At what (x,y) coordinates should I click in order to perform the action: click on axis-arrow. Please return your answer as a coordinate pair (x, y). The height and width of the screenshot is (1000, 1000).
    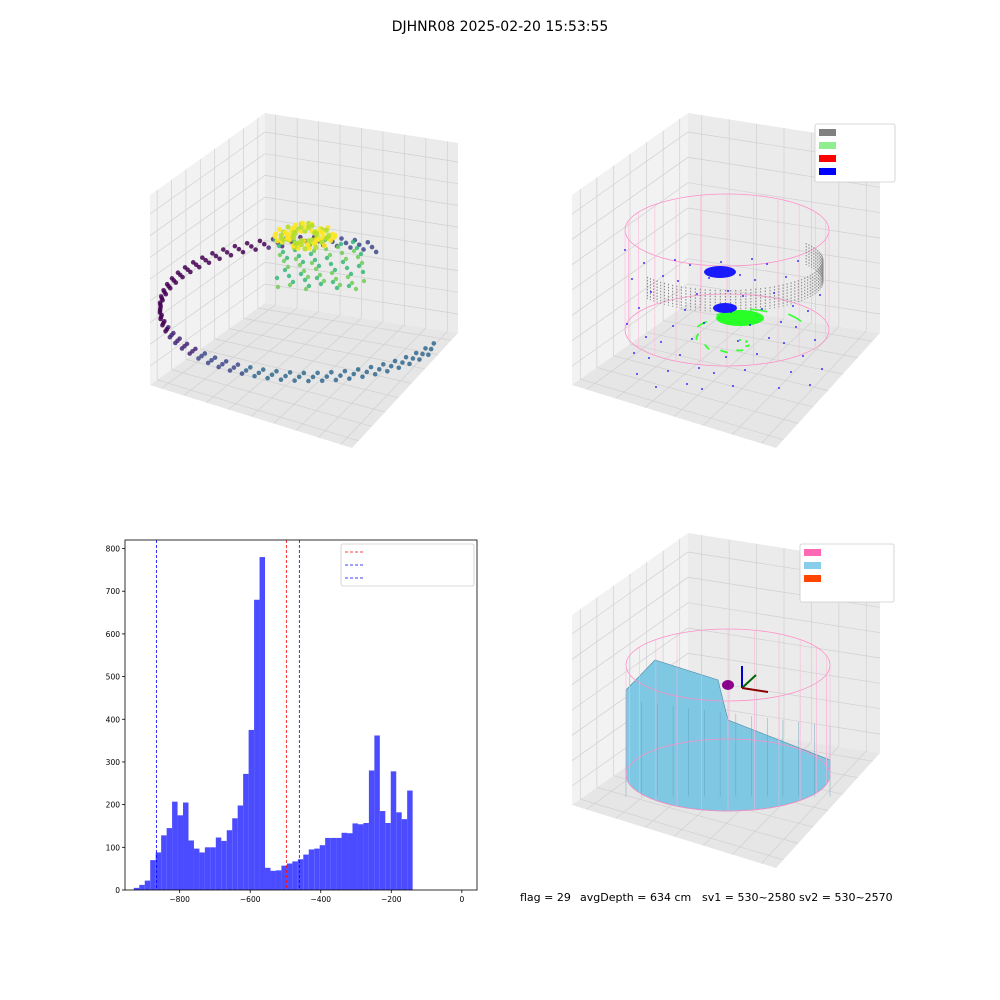
    Looking at the image, I should click on (755, 690).